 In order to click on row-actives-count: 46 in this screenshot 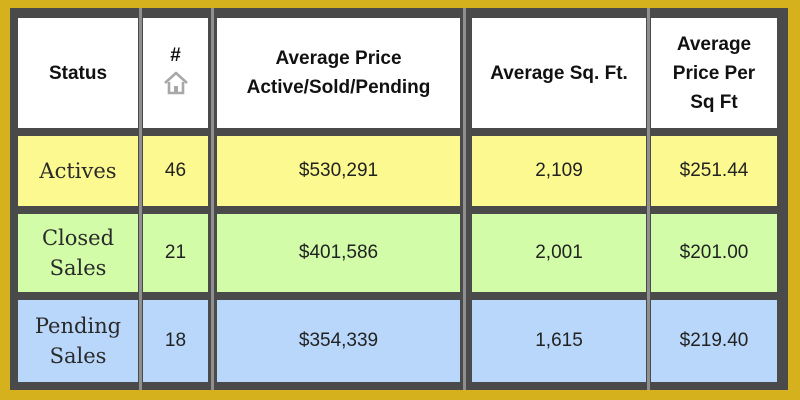, I will do `click(175, 171)`.